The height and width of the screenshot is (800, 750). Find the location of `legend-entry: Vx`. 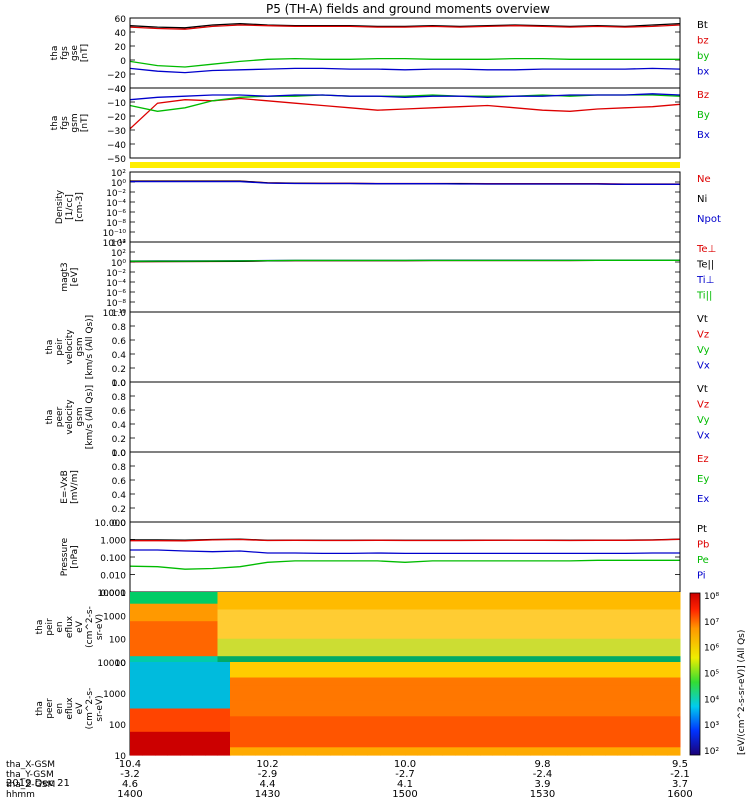

legend-entry: Vx is located at coordinates (703, 366).